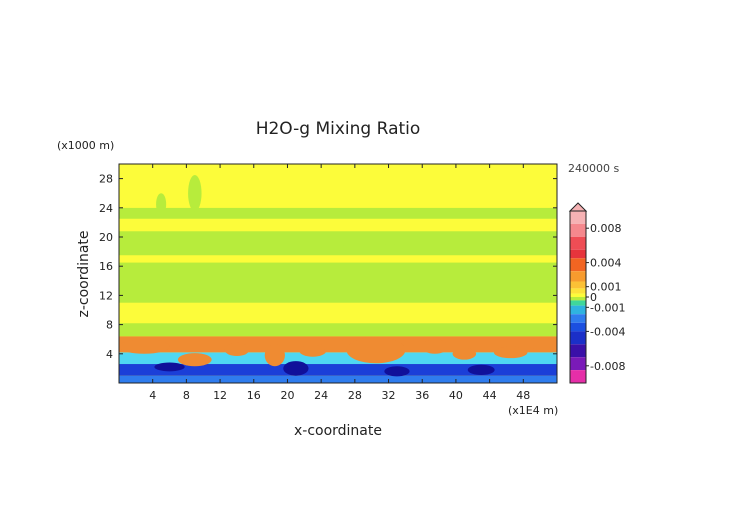  What do you see at coordinates (287, 395) in the screenshot?
I see `x-tick-label: 20` at bounding box center [287, 395].